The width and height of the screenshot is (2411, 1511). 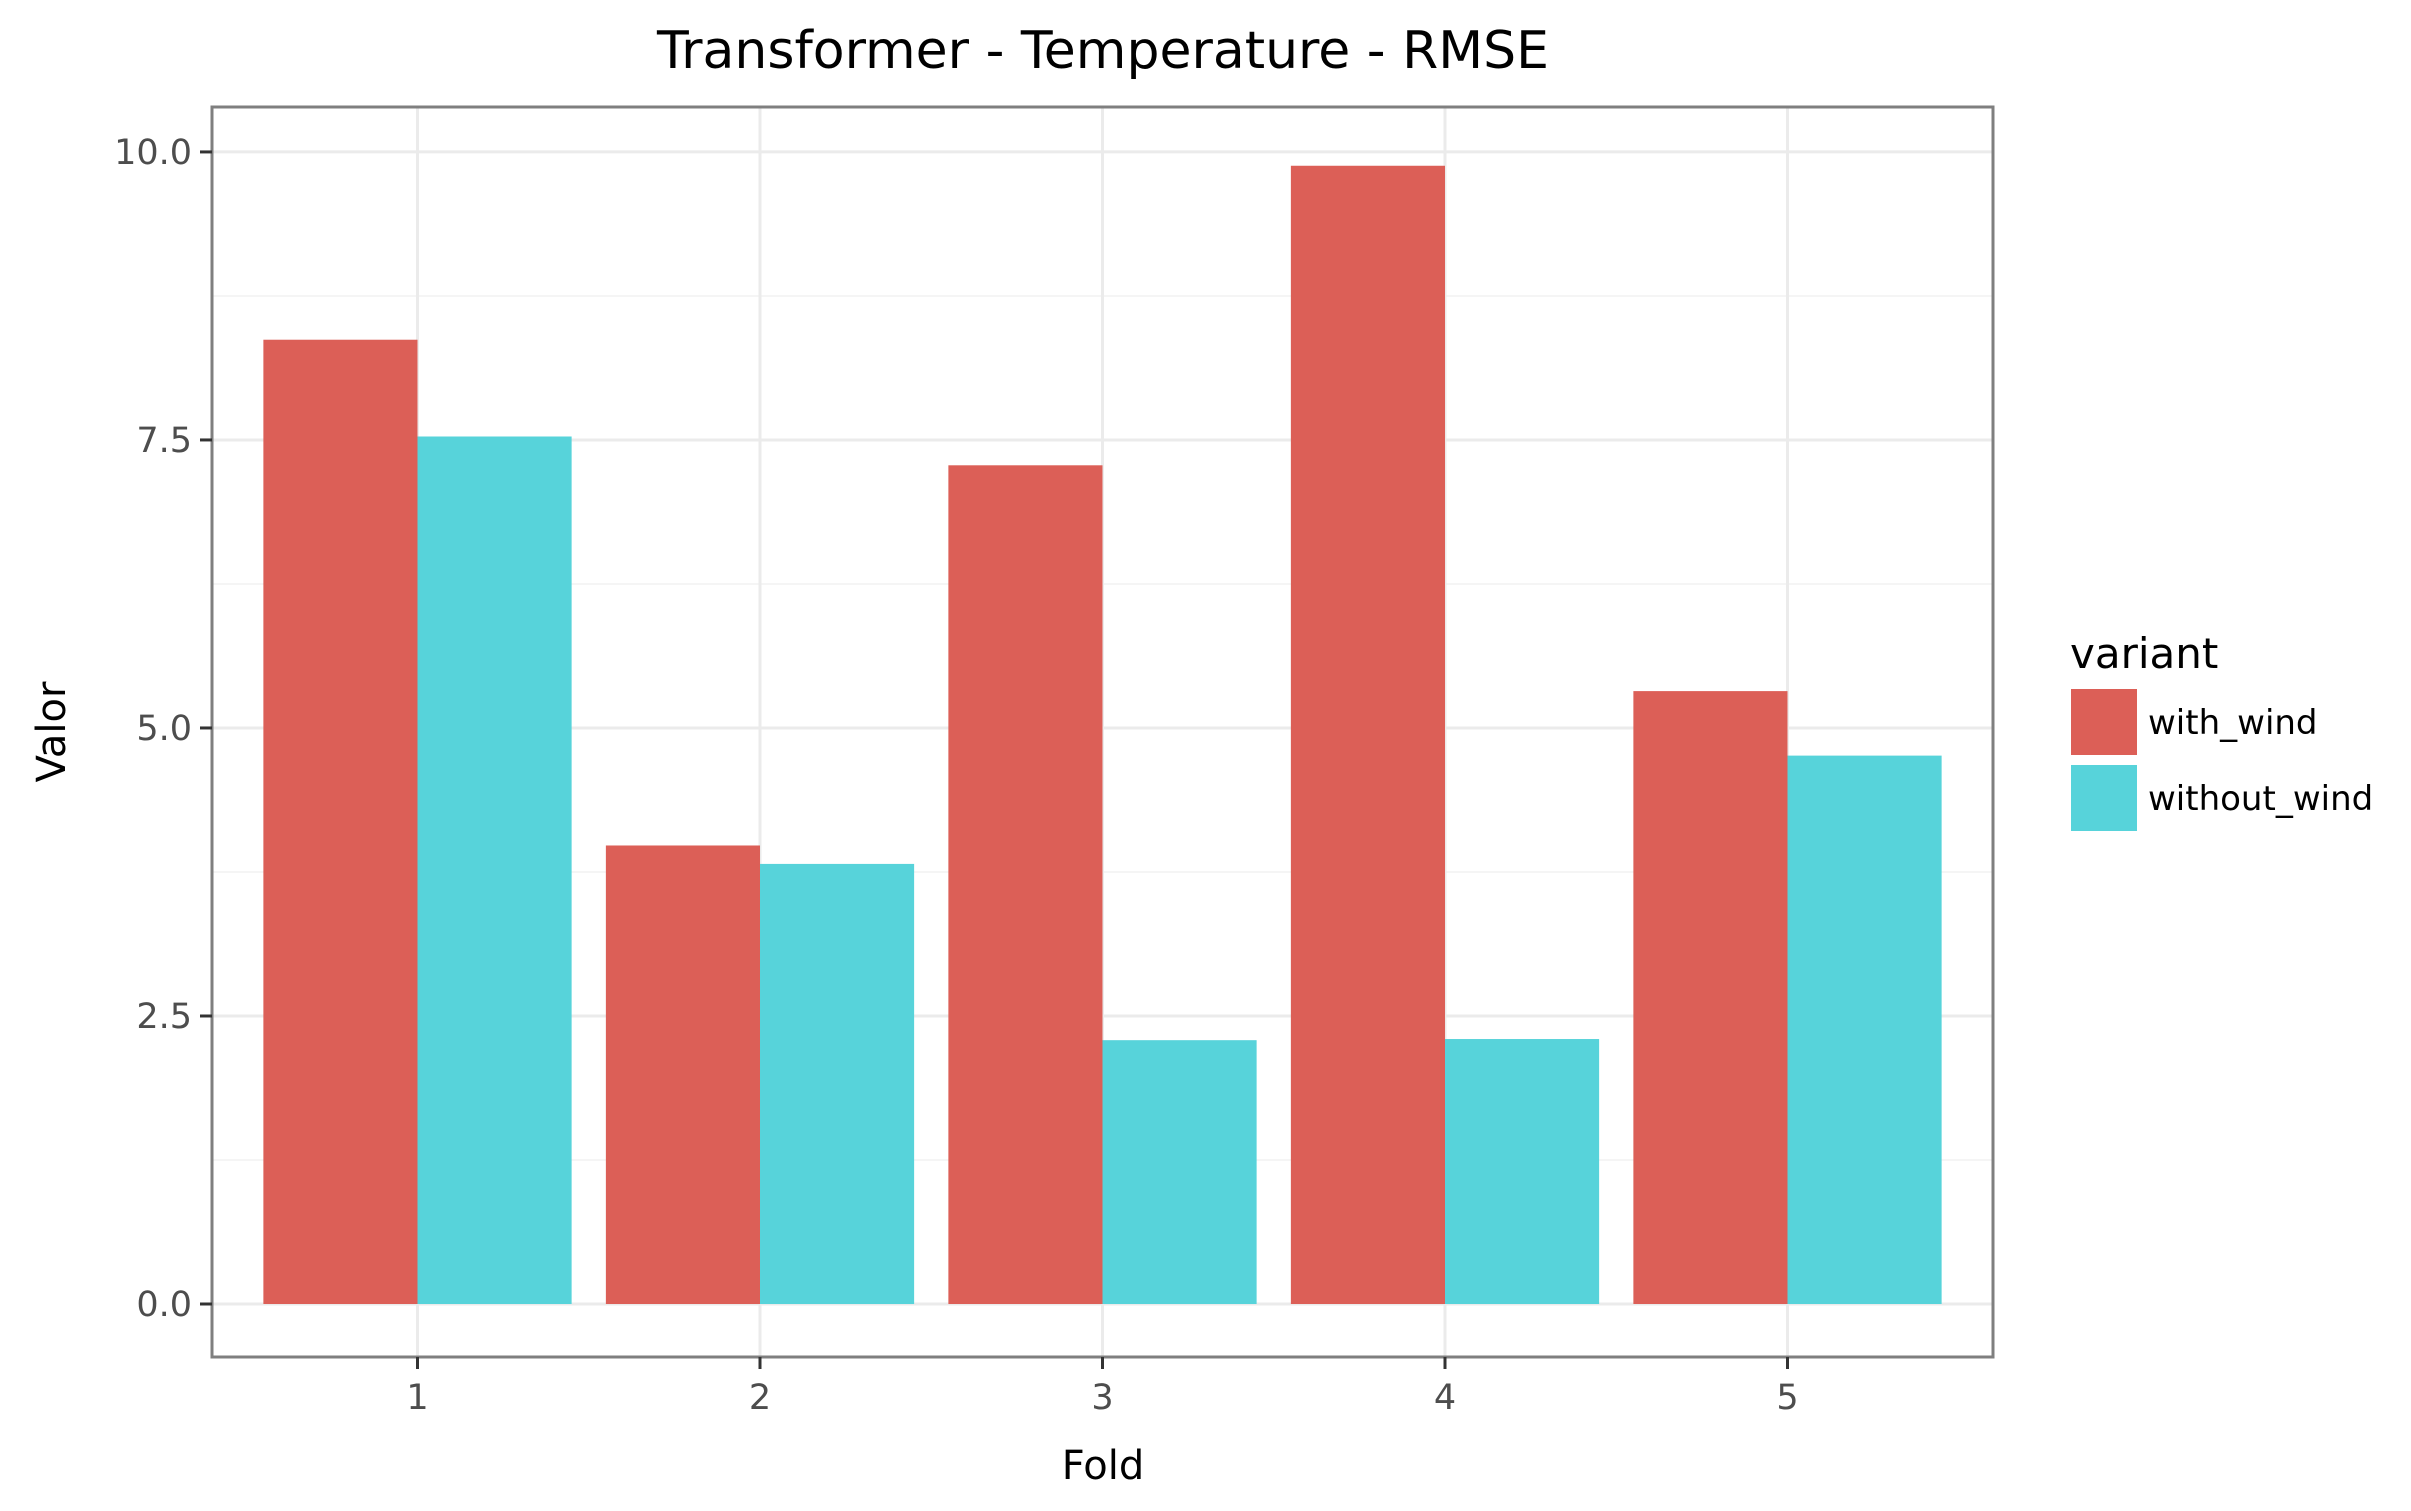 I want to click on legend-key-without_wind, so click(x=2104, y=798).